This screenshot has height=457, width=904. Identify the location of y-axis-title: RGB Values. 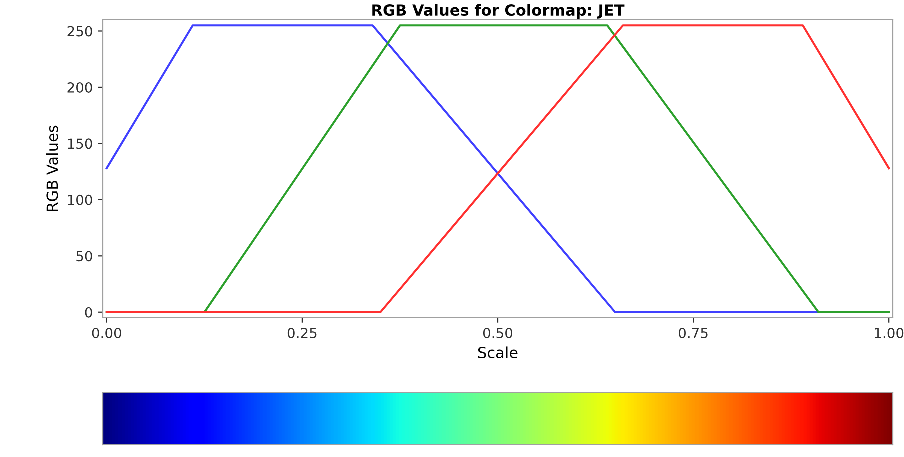
(52, 169).